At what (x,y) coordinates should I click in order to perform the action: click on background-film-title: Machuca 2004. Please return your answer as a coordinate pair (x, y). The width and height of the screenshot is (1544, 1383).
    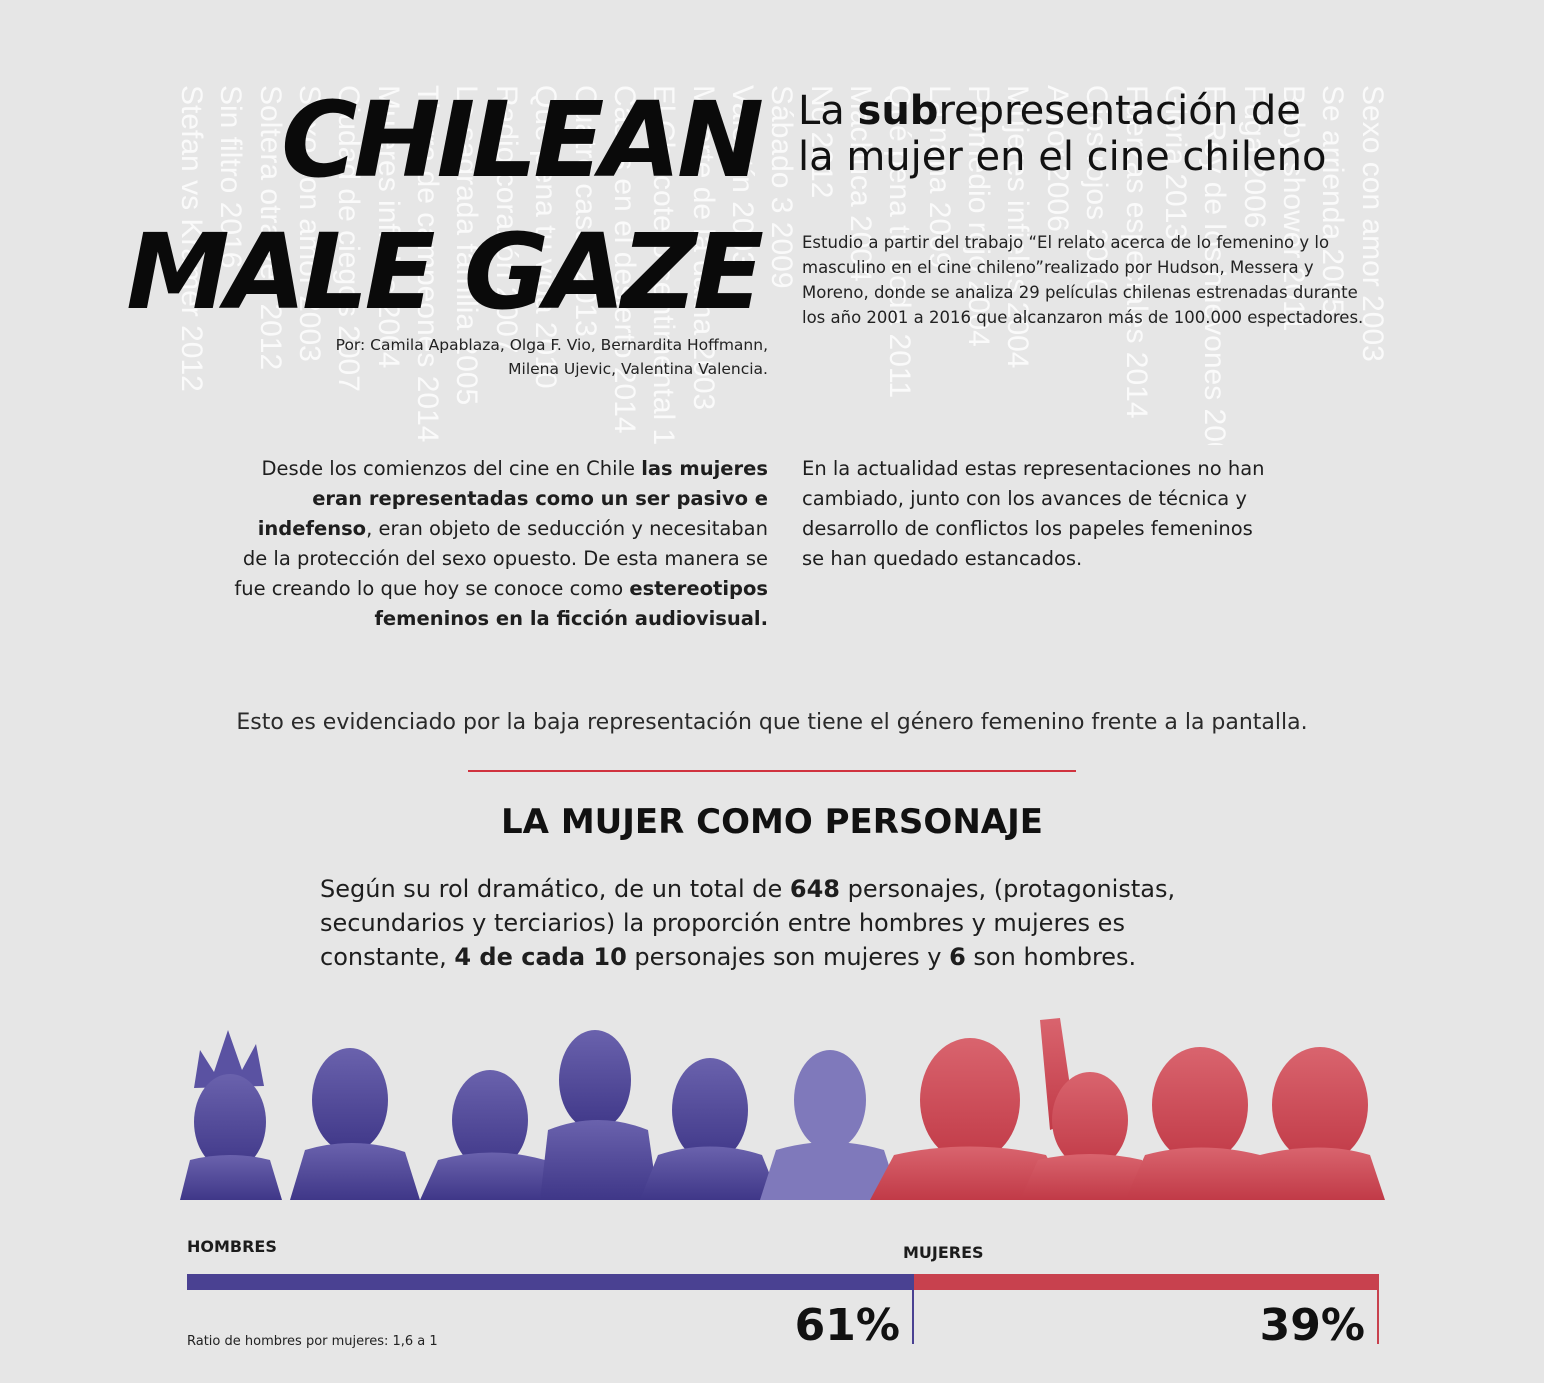
    Looking at the image, I should click on (860, 183).